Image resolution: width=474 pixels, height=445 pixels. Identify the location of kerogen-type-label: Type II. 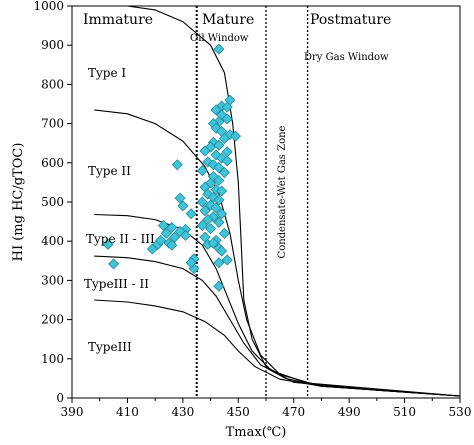
(109, 171).